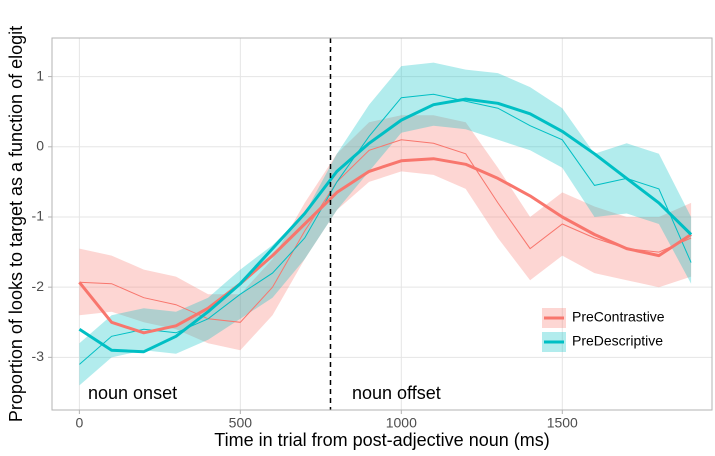 Image resolution: width=715 pixels, height=456 pixels. Describe the element at coordinates (603, 330) in the screenshot. I see `legend: PreContrastive PreDescriptive` at that location.